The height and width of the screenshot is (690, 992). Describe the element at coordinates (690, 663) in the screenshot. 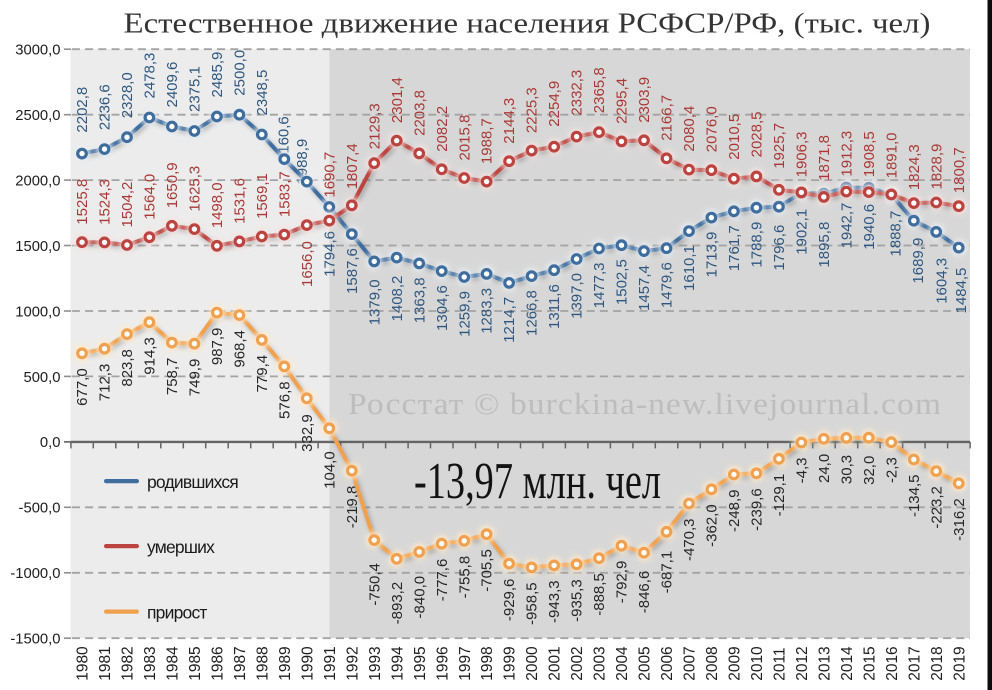

I see `svg-text: 2007` at that location.